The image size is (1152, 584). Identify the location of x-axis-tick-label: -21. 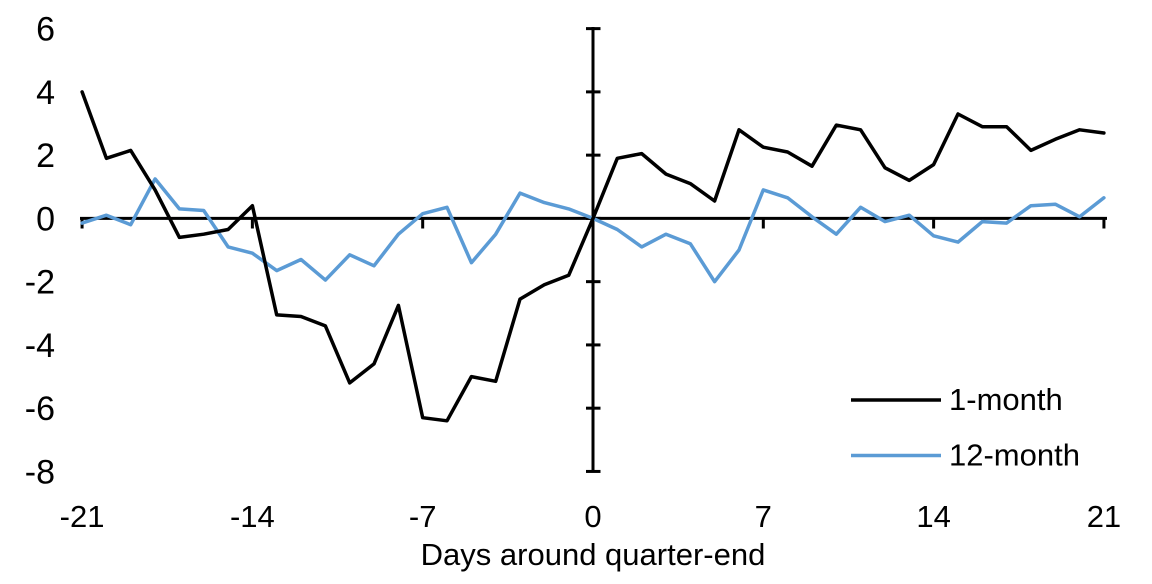
(82, 516).